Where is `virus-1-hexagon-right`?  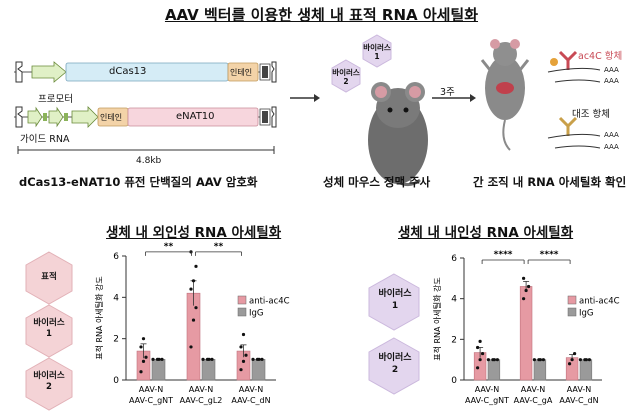 virus-1-hexagon-right is located at coordinates (394, 302).